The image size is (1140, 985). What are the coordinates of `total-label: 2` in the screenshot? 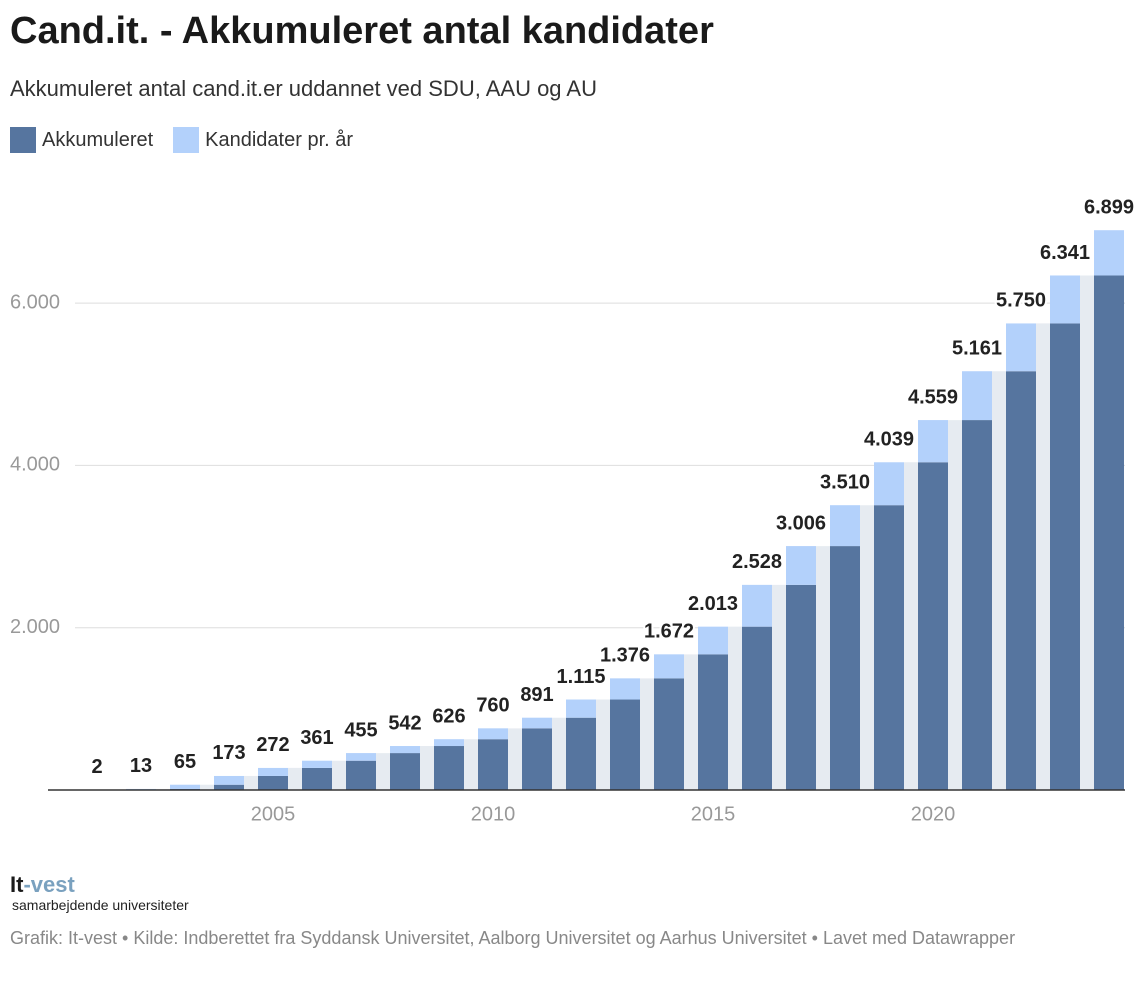 It's located at (96, 767).